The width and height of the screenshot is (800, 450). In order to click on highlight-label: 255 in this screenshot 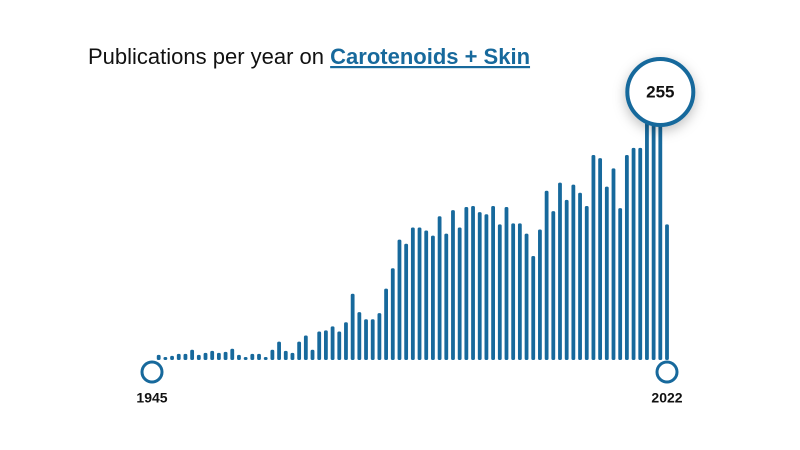, I will do `click(660, 91)`.